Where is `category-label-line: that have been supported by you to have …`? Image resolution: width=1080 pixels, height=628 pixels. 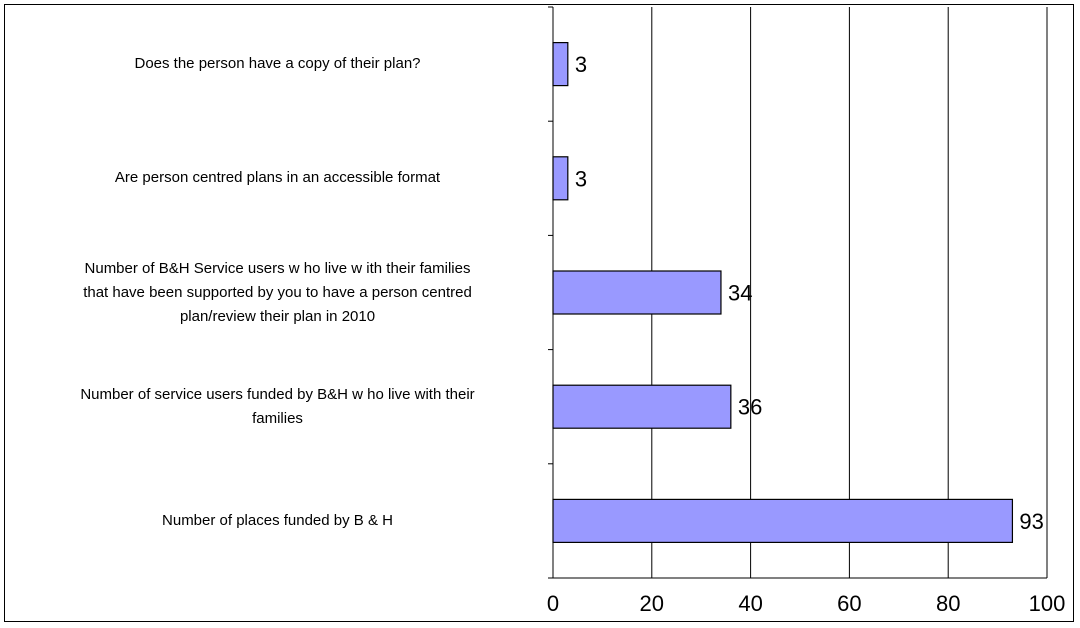 category-label-line: that have been supported by you to have … is located at coordinates (277, 292).